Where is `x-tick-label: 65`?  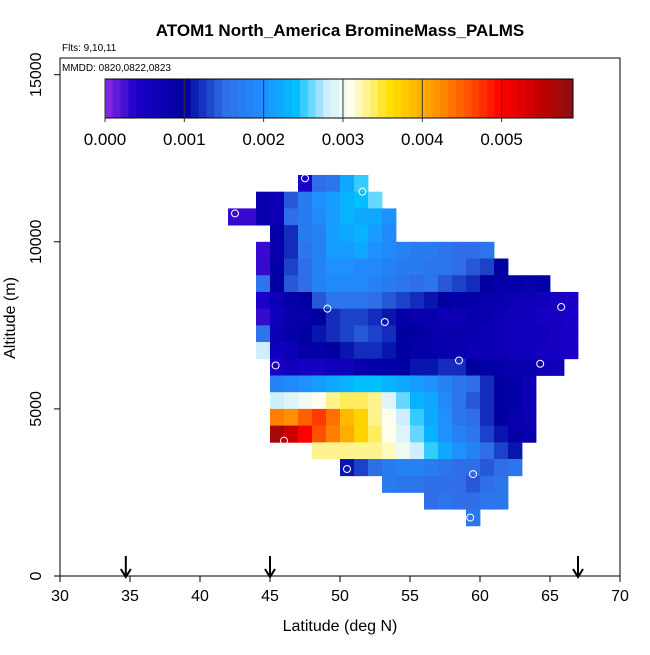
x-tick-label: 65 is located at coordinates (550, 596).